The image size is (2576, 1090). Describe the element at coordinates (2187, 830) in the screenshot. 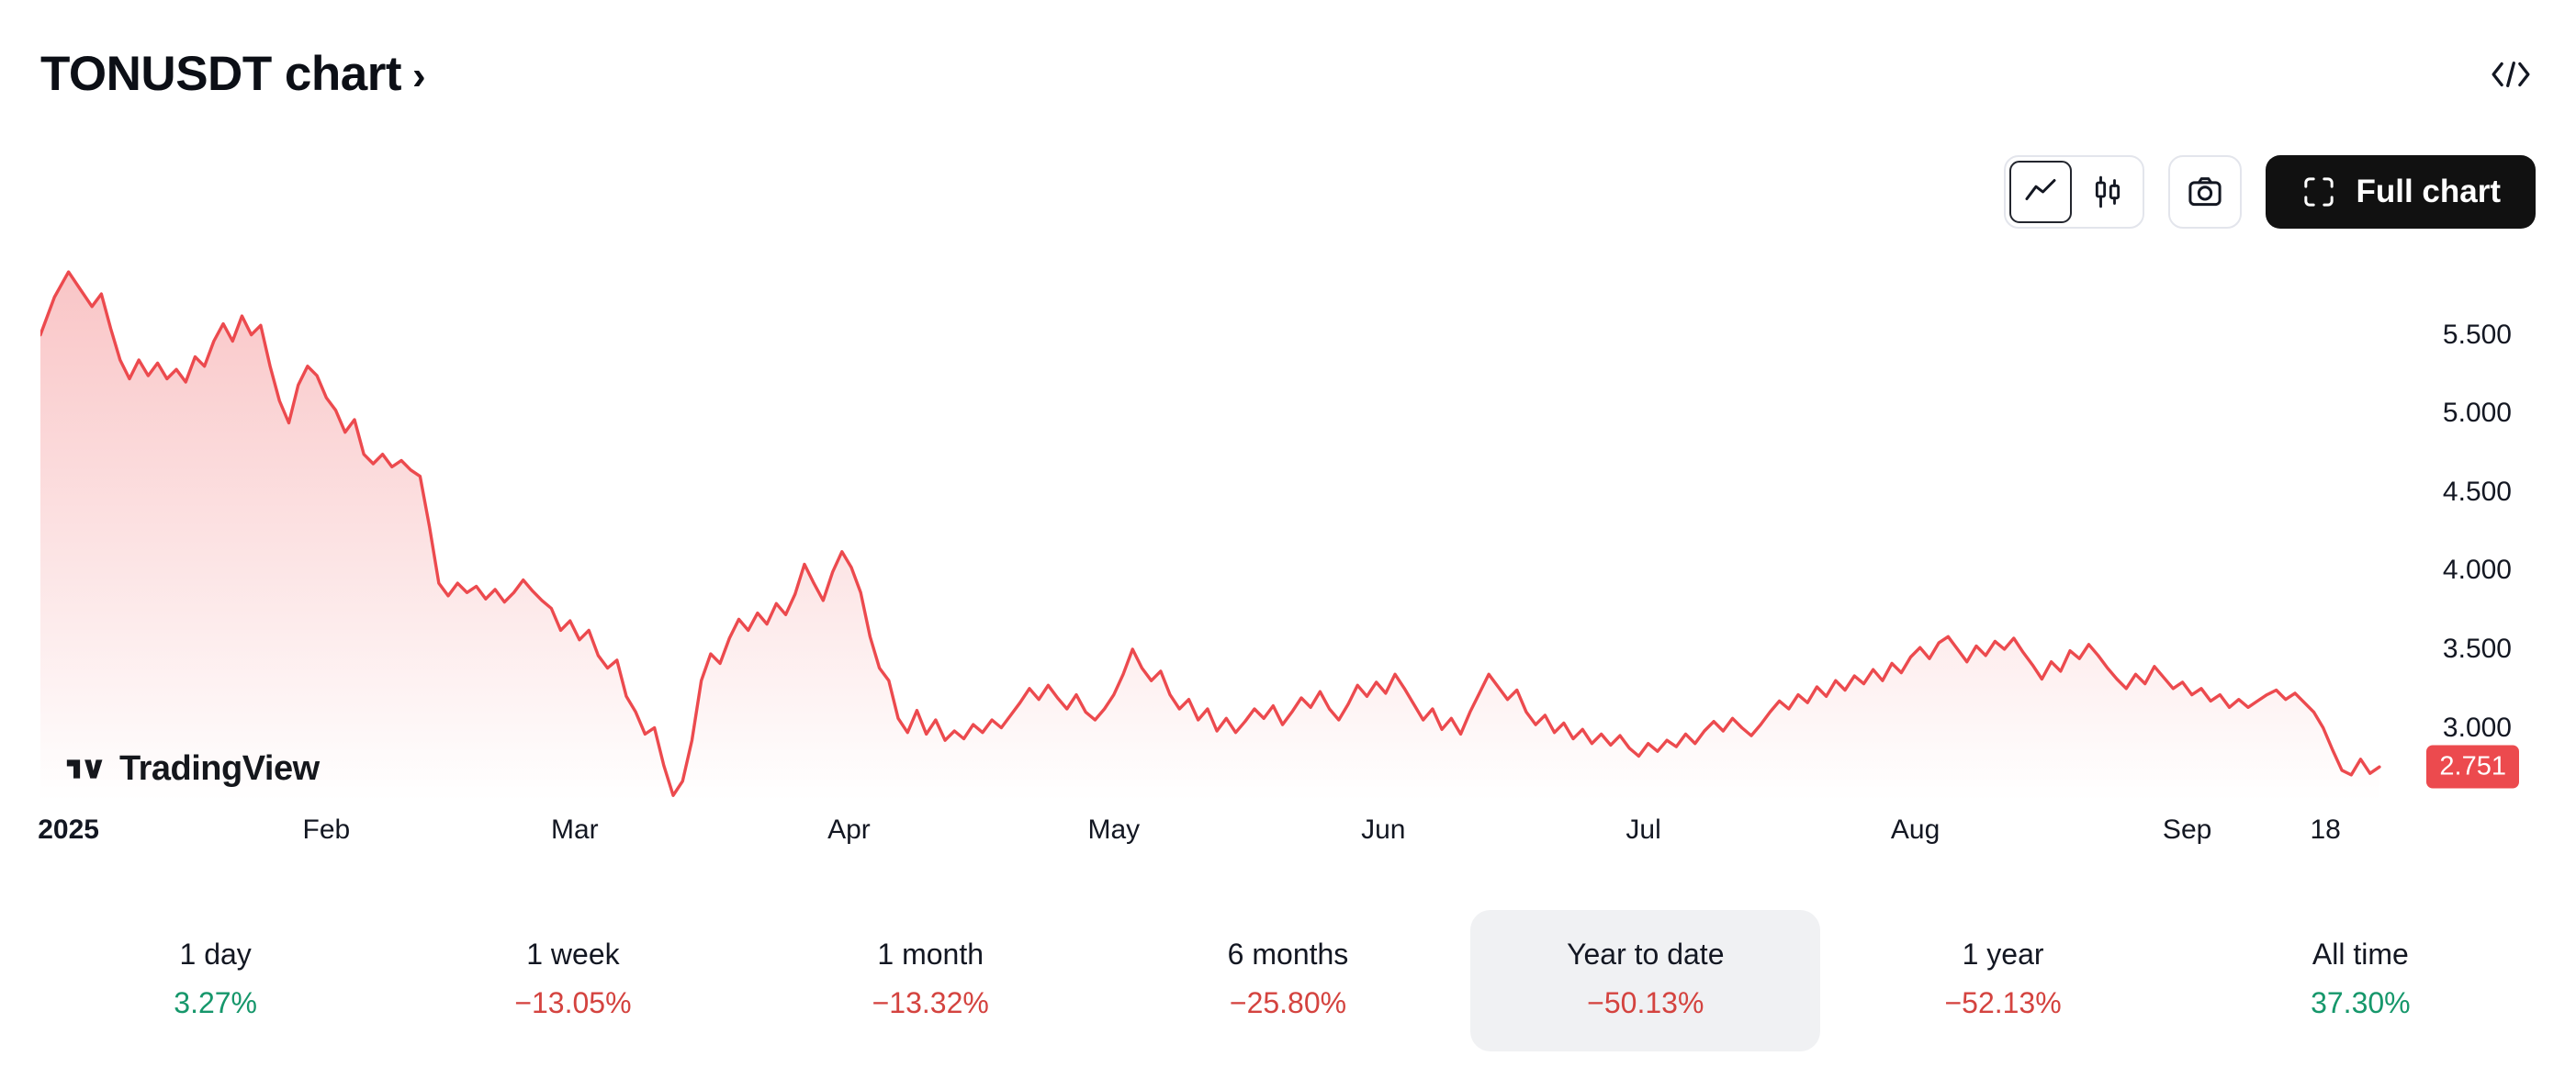

I see `x-axis-label: Sep` at that location.